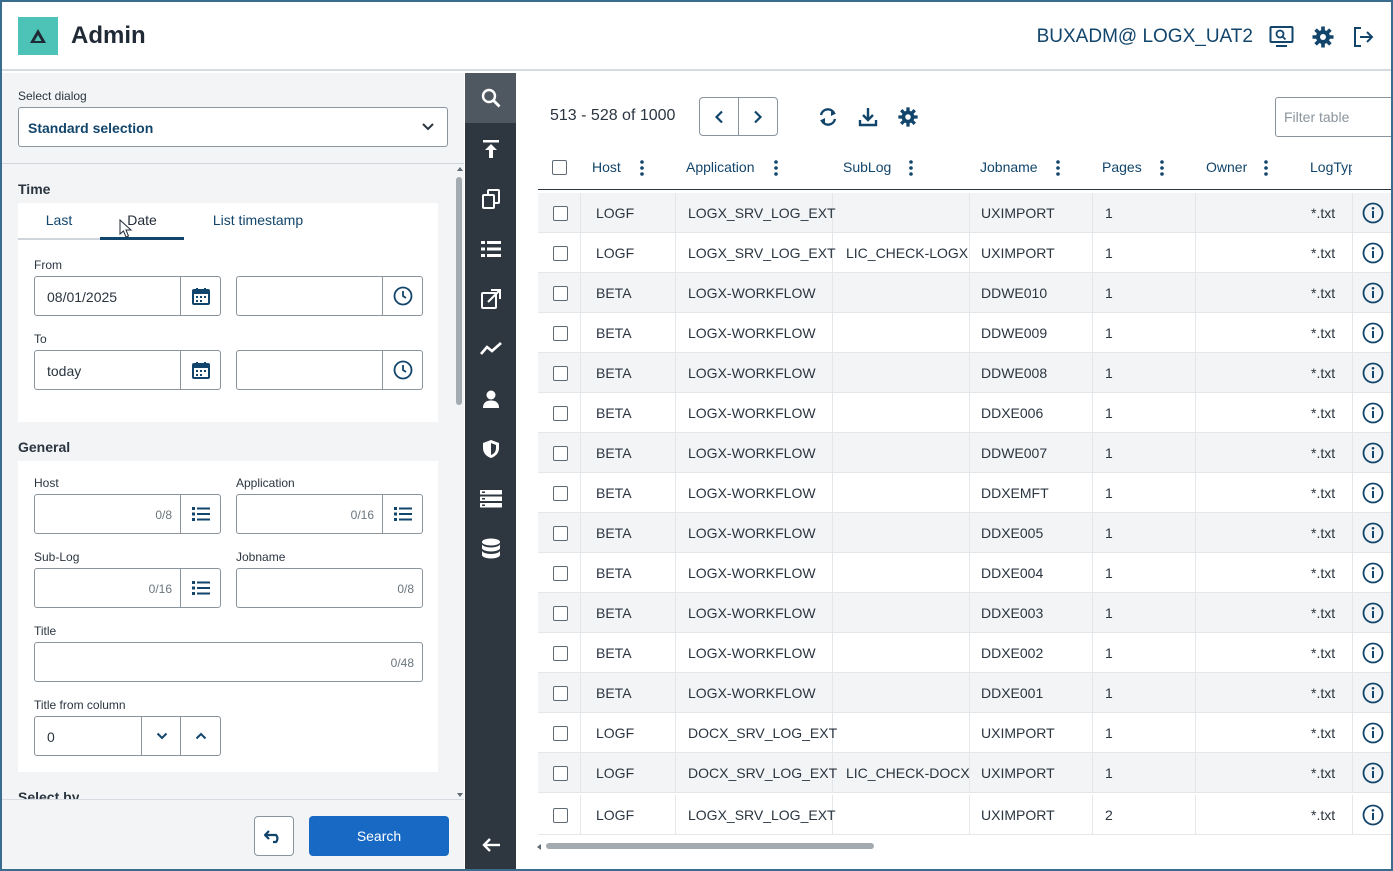 The height and width of the screenshot is (871, 1393). Describe the element at coordinates (490, 149) in the screenshot. I see `upload-icon` at that location.